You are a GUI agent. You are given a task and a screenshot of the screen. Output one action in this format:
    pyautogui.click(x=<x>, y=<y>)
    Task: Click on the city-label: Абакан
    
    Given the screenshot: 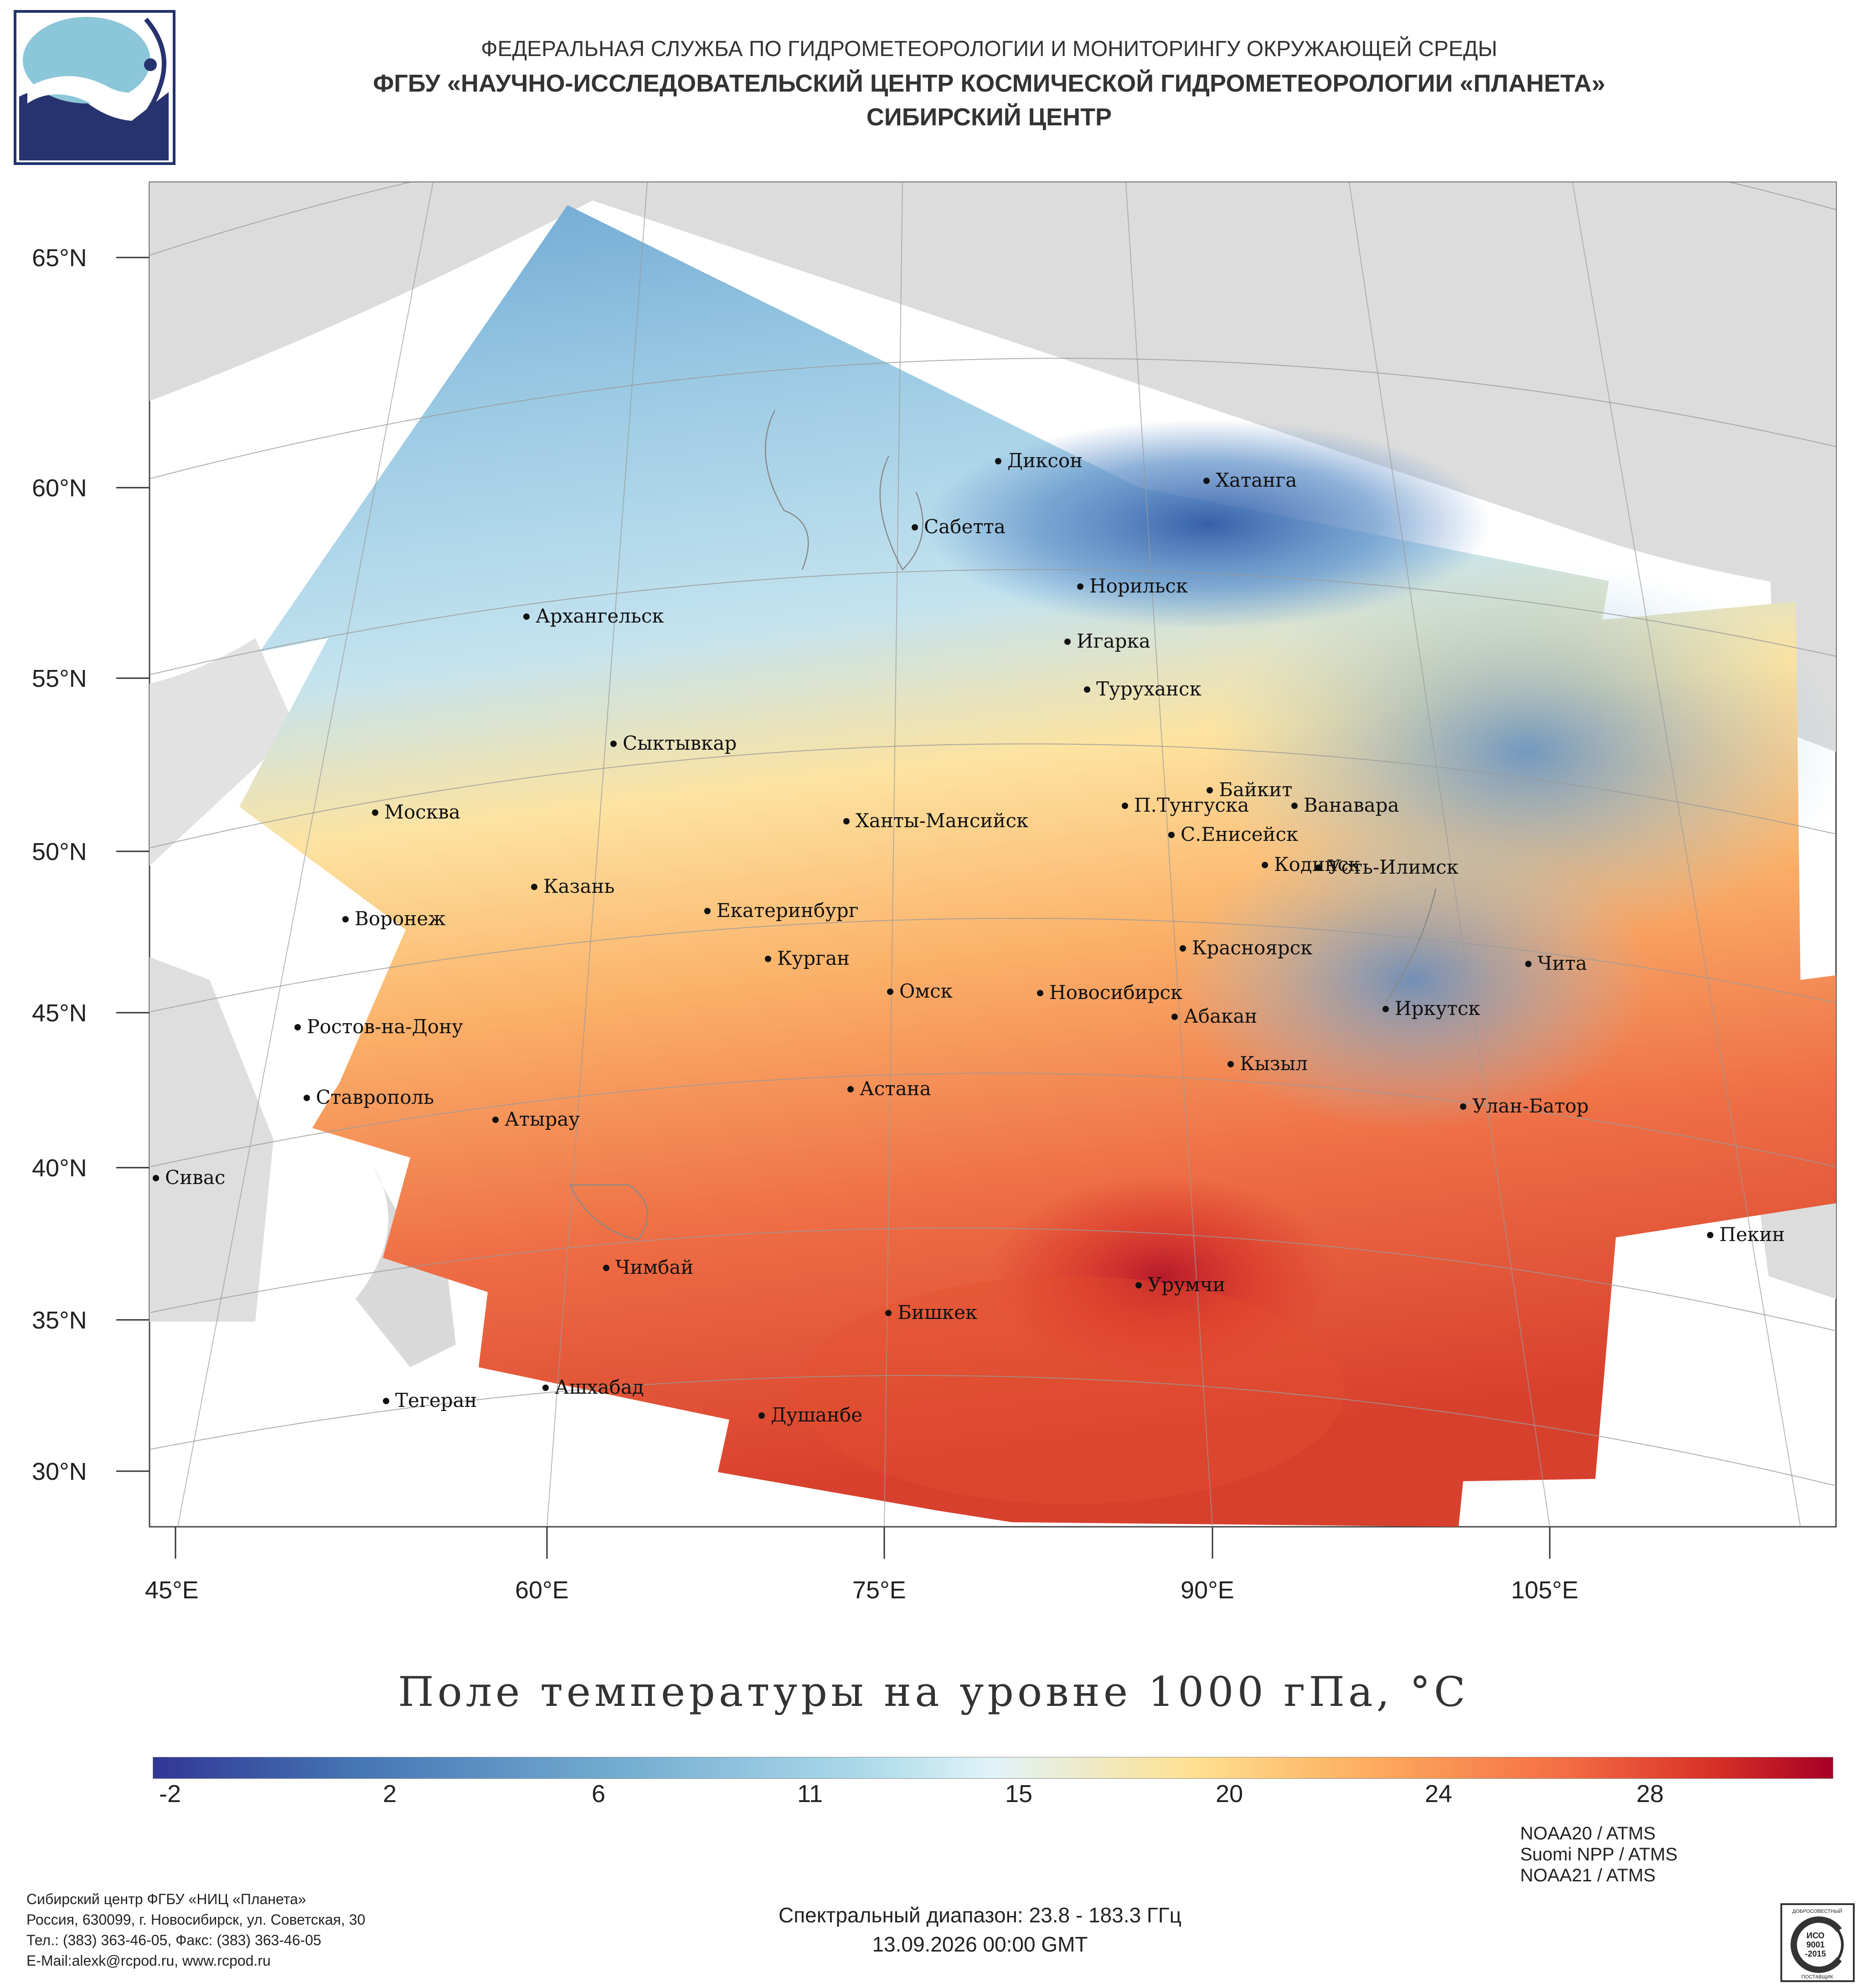 What is the action you would take?
    pyautogui.click(x=1220, y=1016)
    